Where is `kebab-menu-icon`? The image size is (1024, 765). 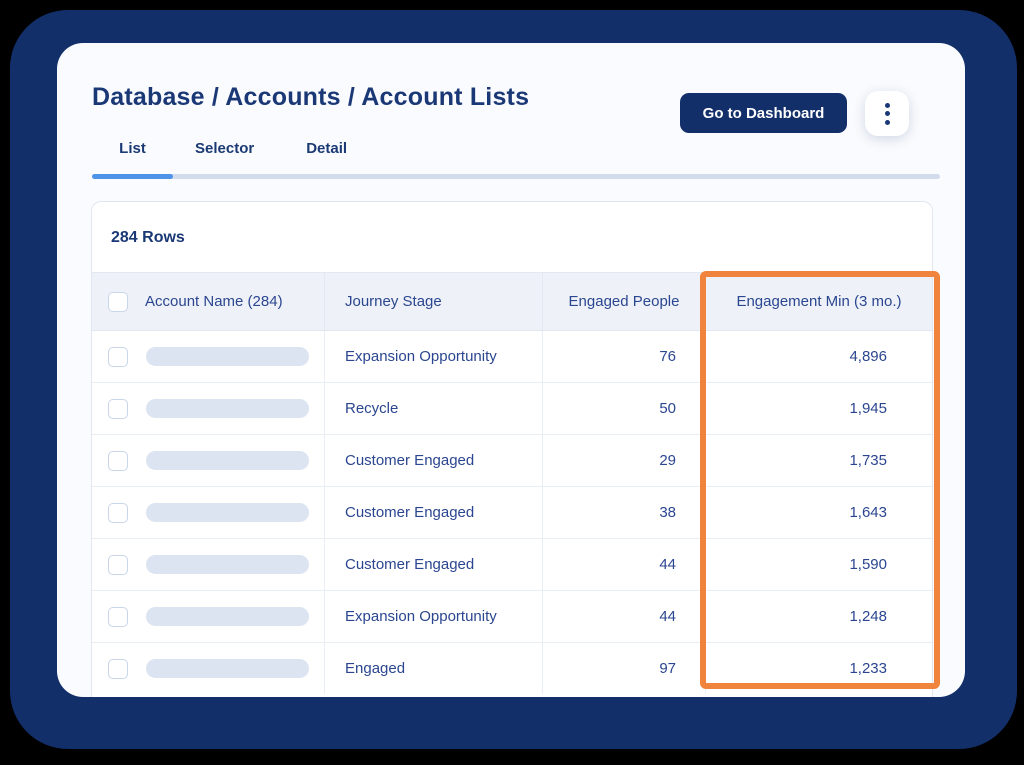 kebab-menu-icon is located at coordinates (887, 113).